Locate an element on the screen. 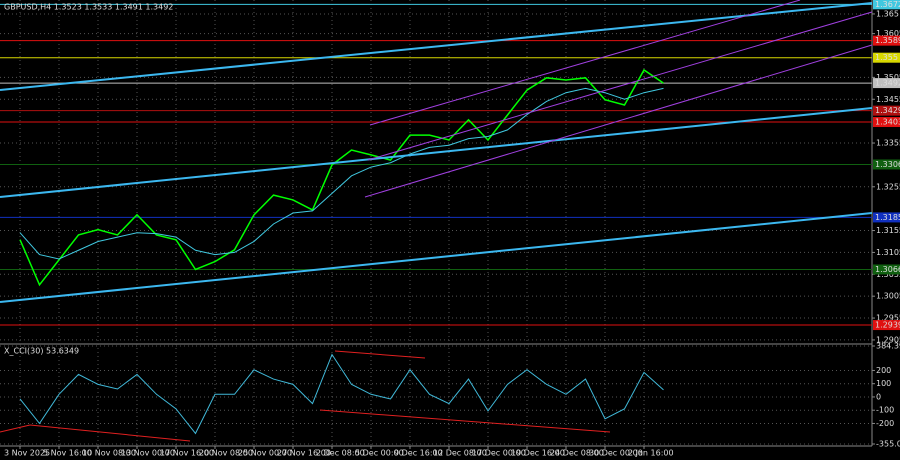 Image resolution: width=900 pixels, height=460 pixels. y-tick-label: -100 is located at coordinates (885, 410).